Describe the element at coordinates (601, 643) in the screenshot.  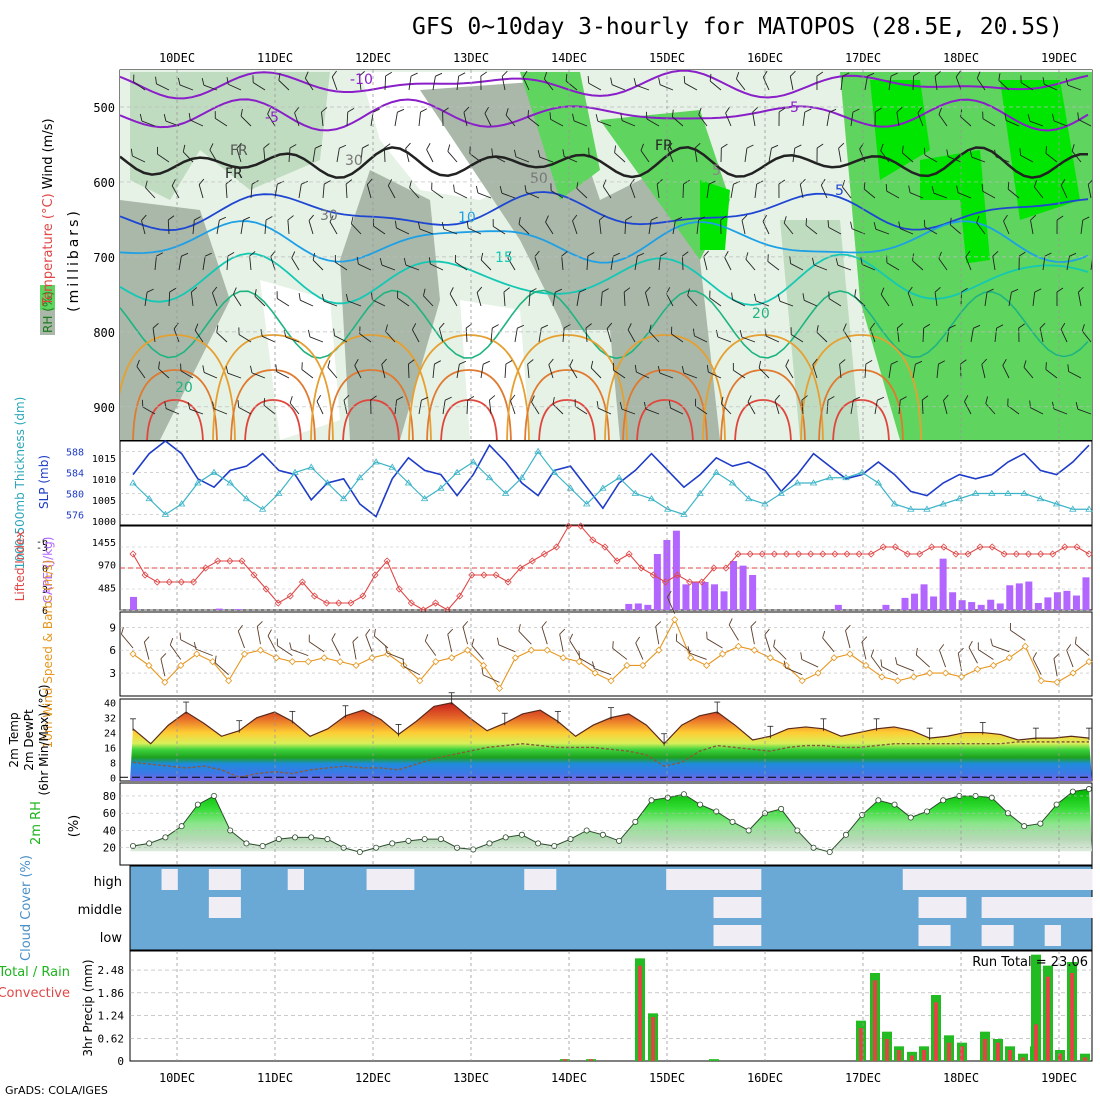
I see `wind10-panel: 9 6 3` at that location.